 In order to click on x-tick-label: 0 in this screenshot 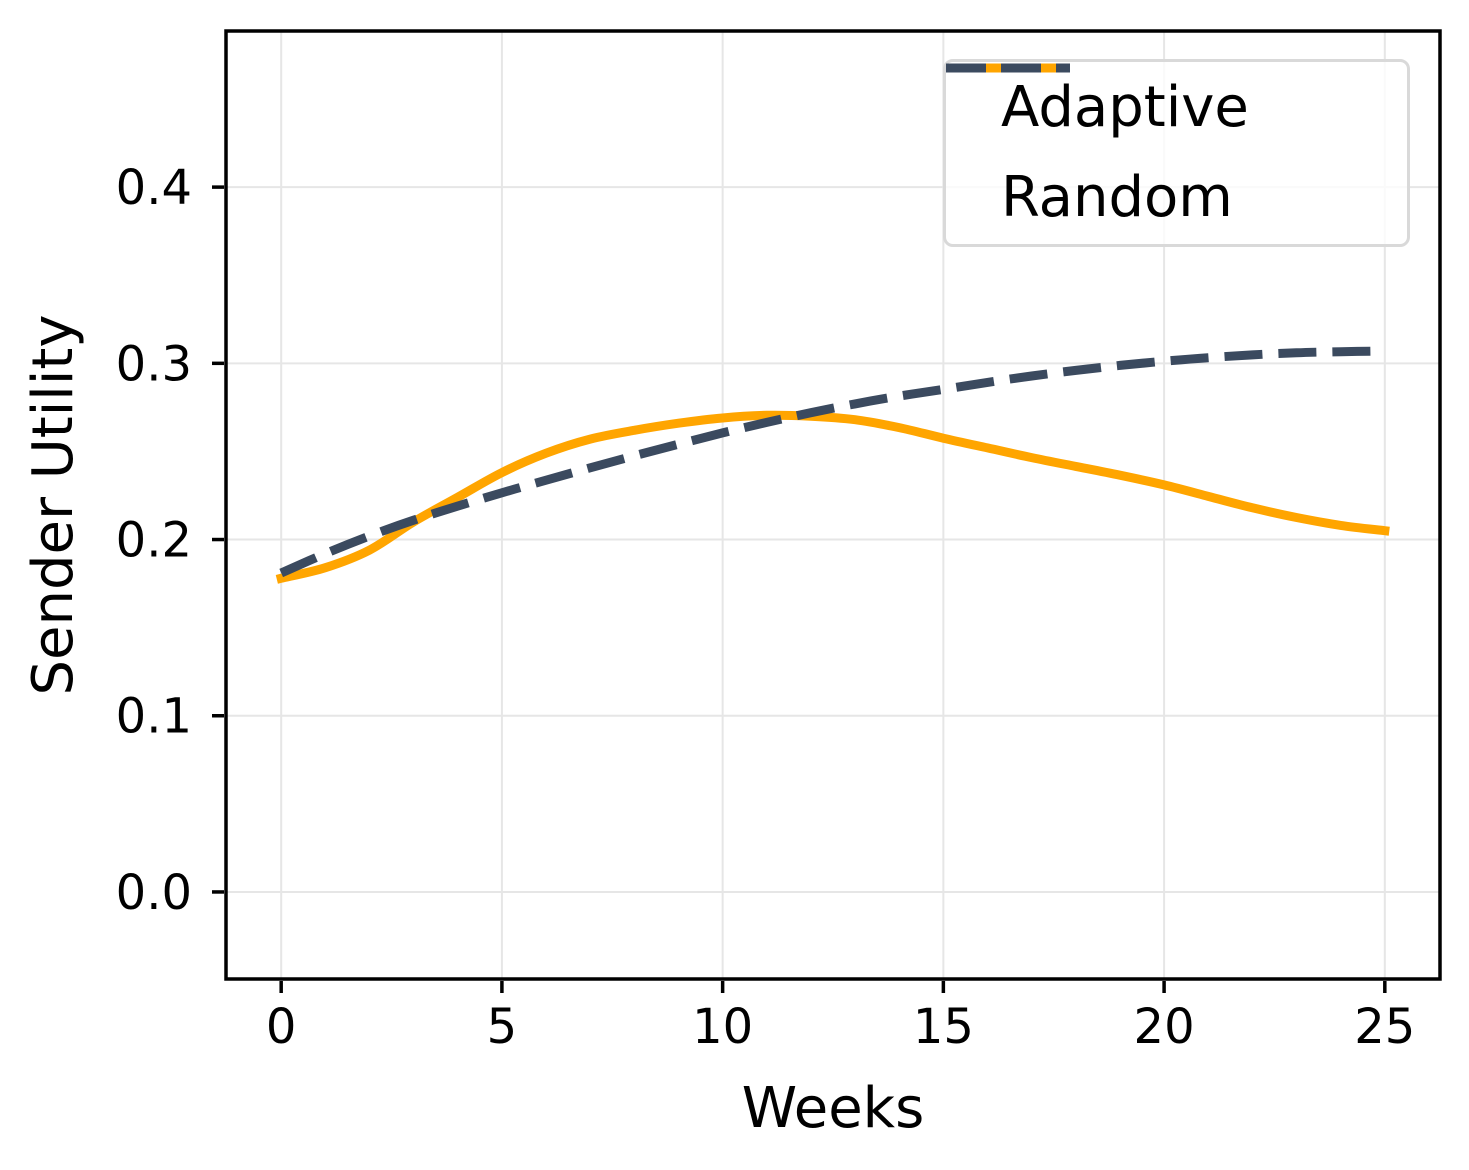, I will do `click(281, 1027)`.